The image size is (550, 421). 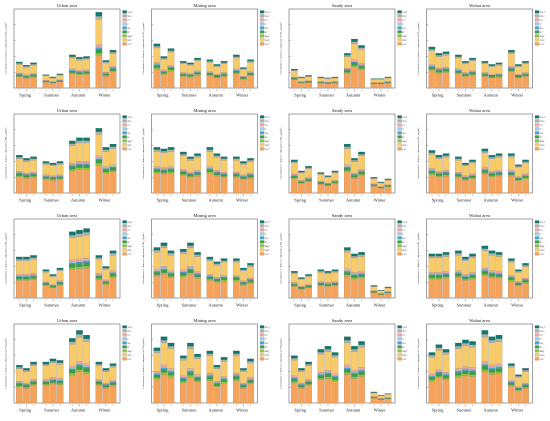 I want to click on legend-label: Ca²⁺, so click(x=130, y=149).